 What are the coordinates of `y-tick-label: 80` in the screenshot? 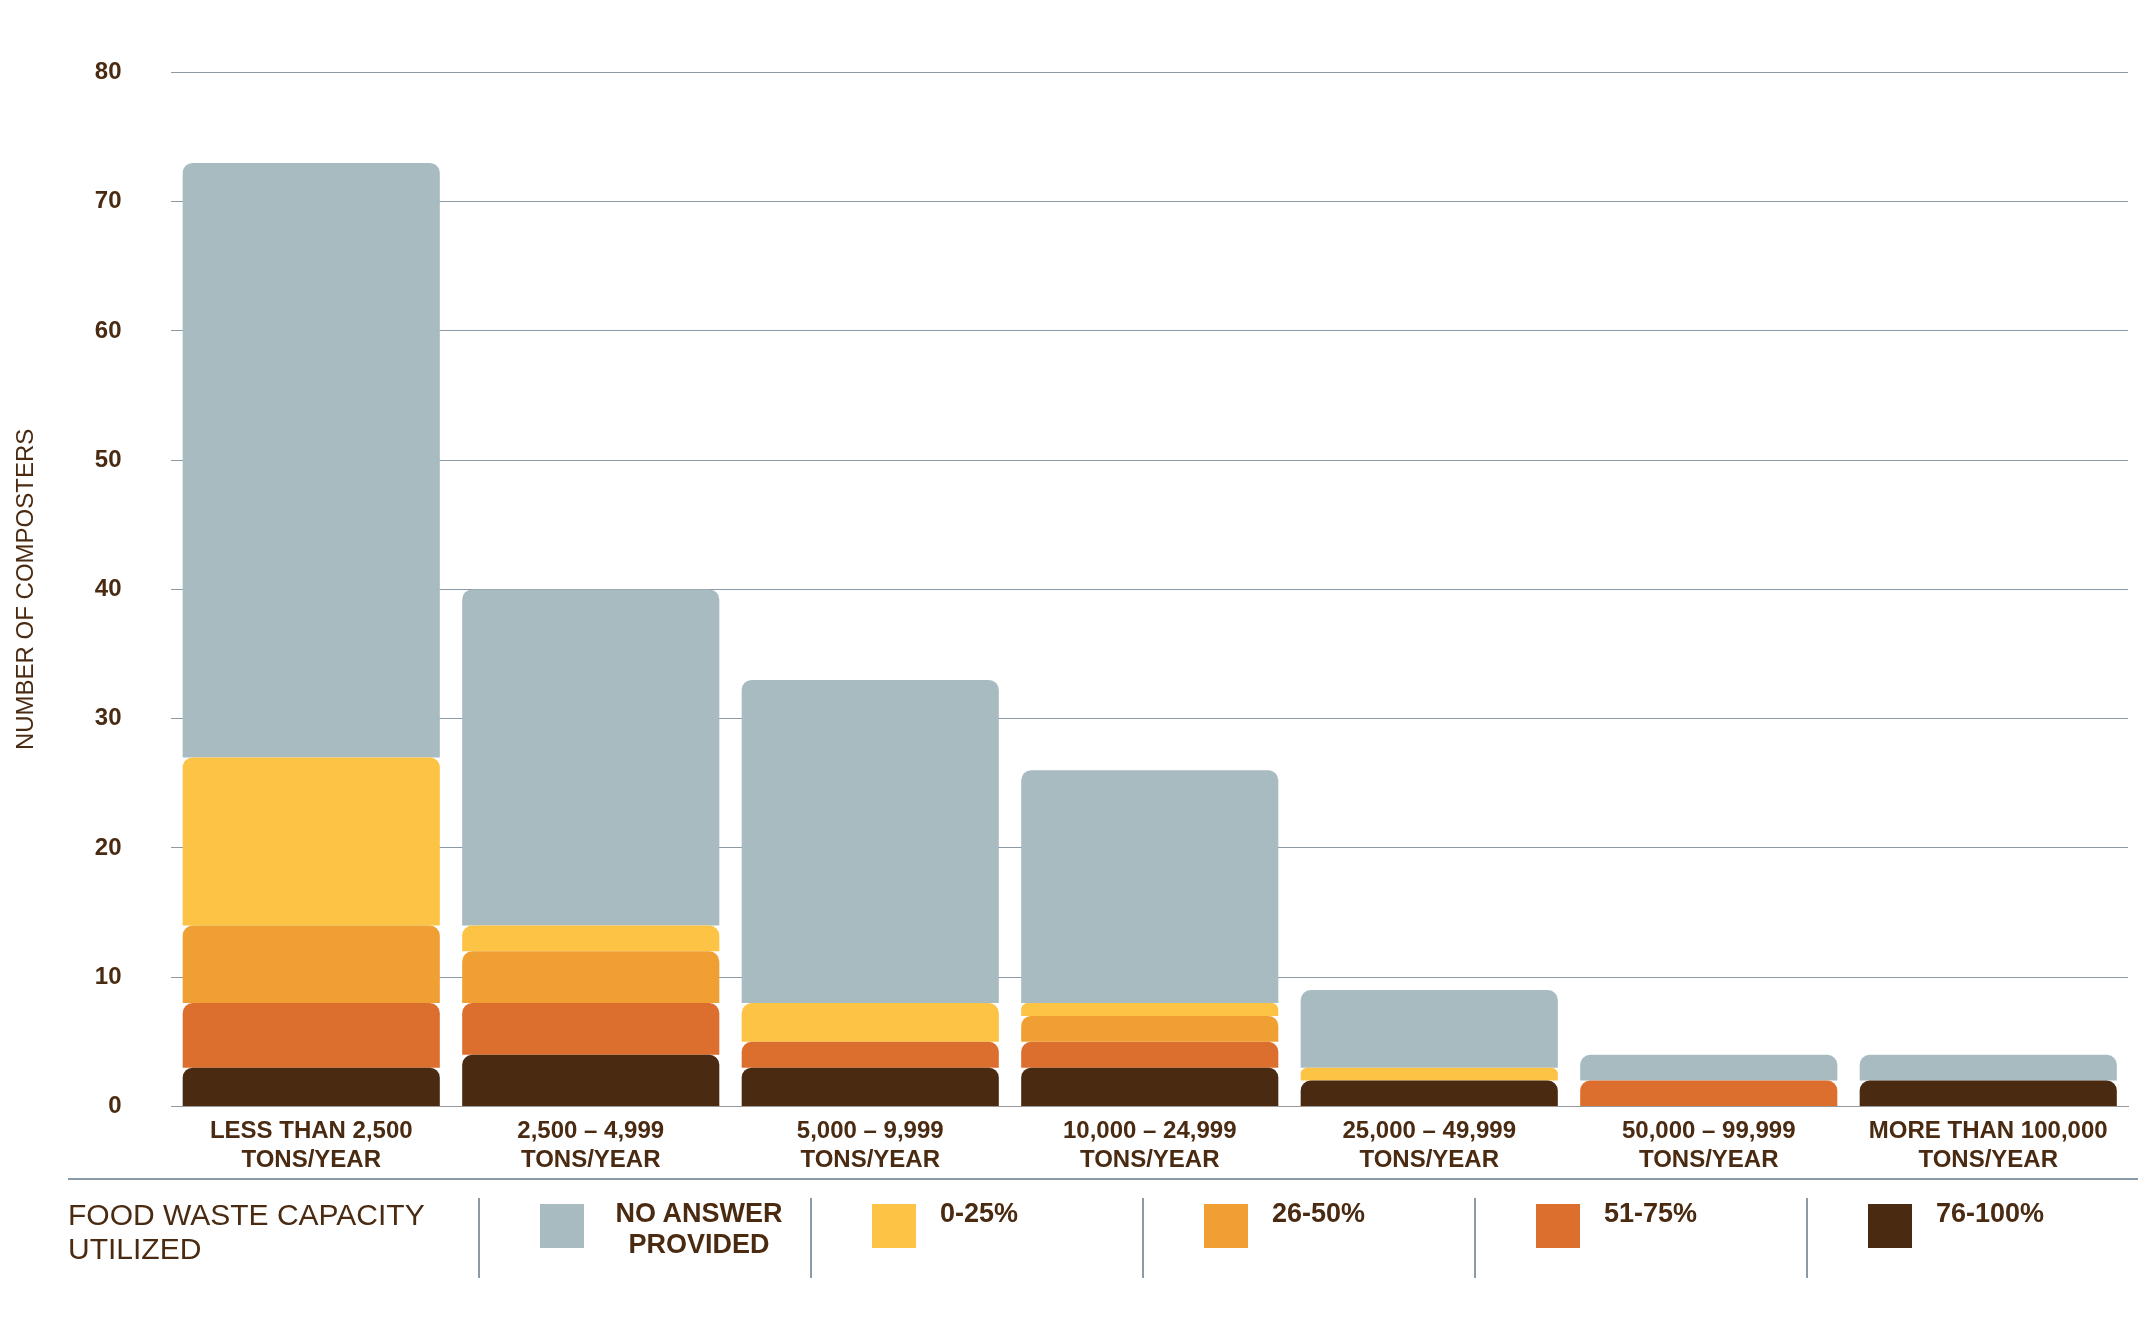 It's located at (108, 71).